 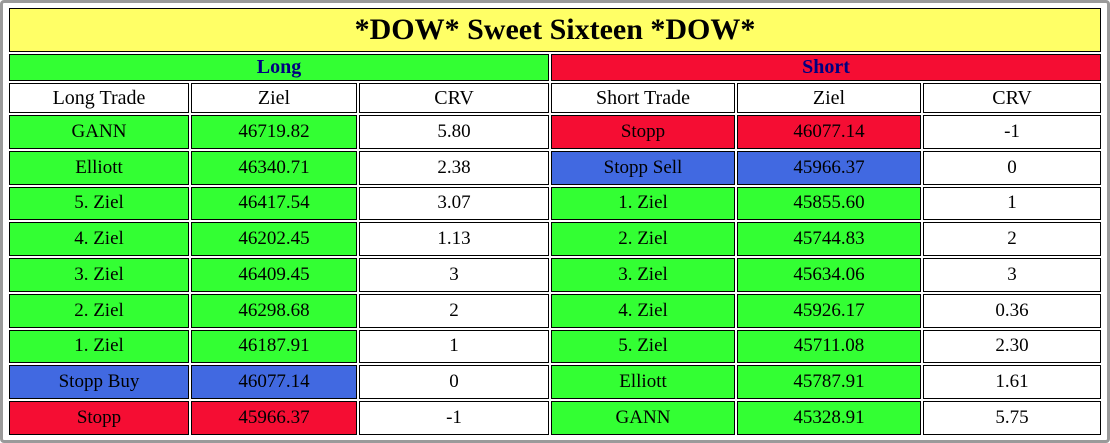 I want to click on long-ziel-cell: 46202.45, so click(x=274, y=239).